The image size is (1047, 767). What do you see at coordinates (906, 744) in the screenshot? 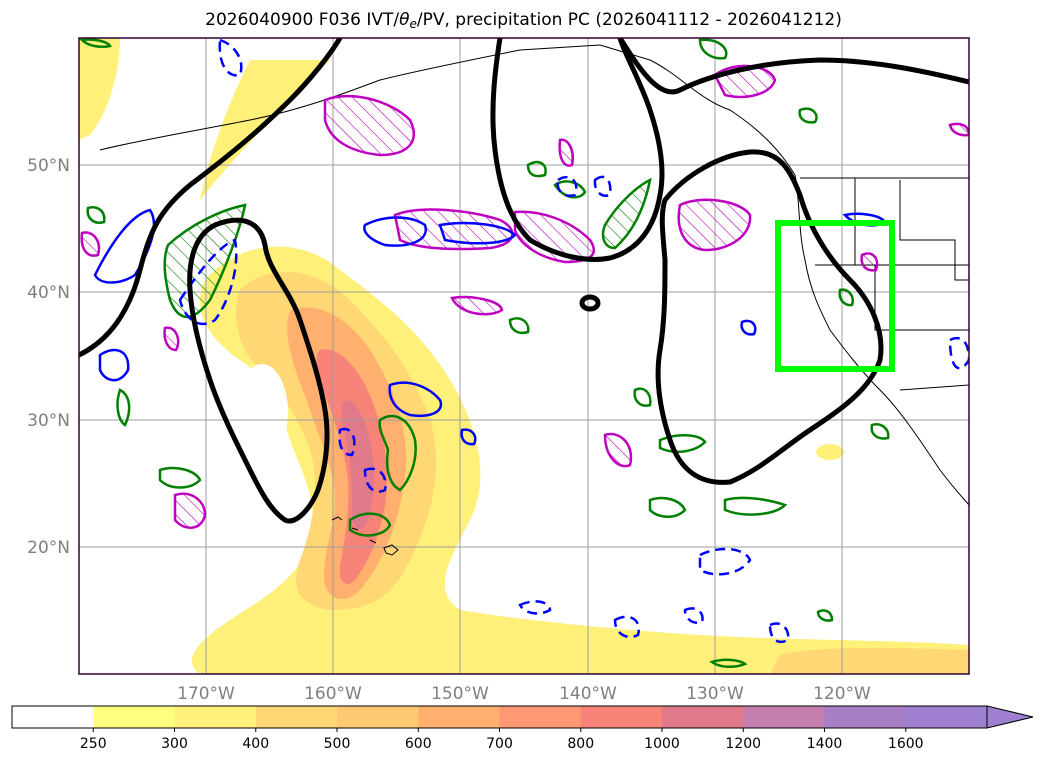
I see `colorbar-tick-label: 1600` at bounding box center [906, 744].